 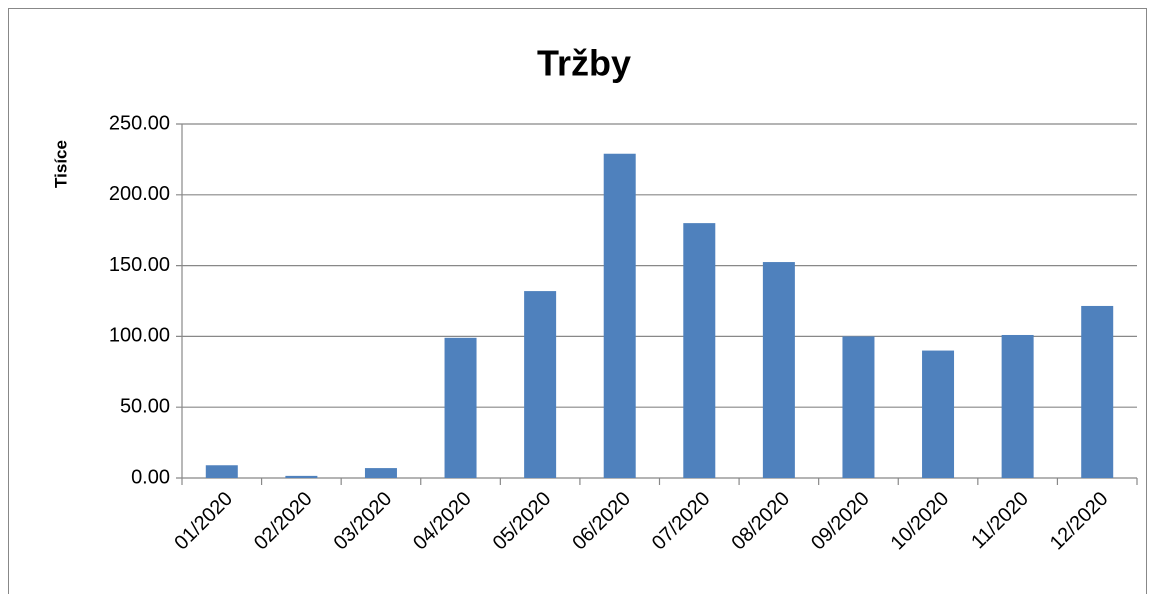 What do you see at coordinates (139, 194) in the screenshot?
I see `y-tick-label: 200.00` at bounding box center [139, 194].